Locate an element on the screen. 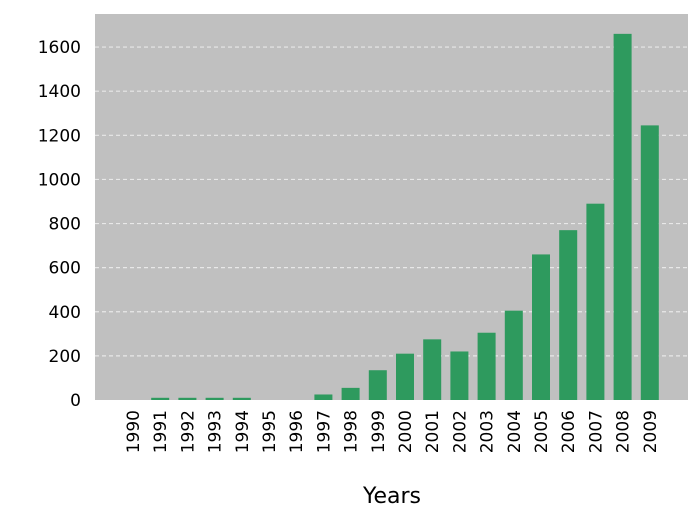 The image size is (700, 507). x-tick-label: 2000 is located at coordinates (406, 431).